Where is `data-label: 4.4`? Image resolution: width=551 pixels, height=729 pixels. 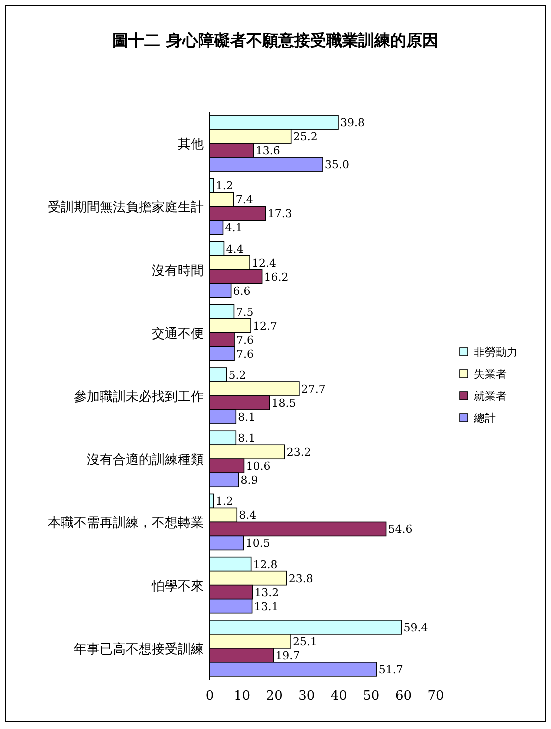 data-label: 4.4 is located at coordinates (235, 249).